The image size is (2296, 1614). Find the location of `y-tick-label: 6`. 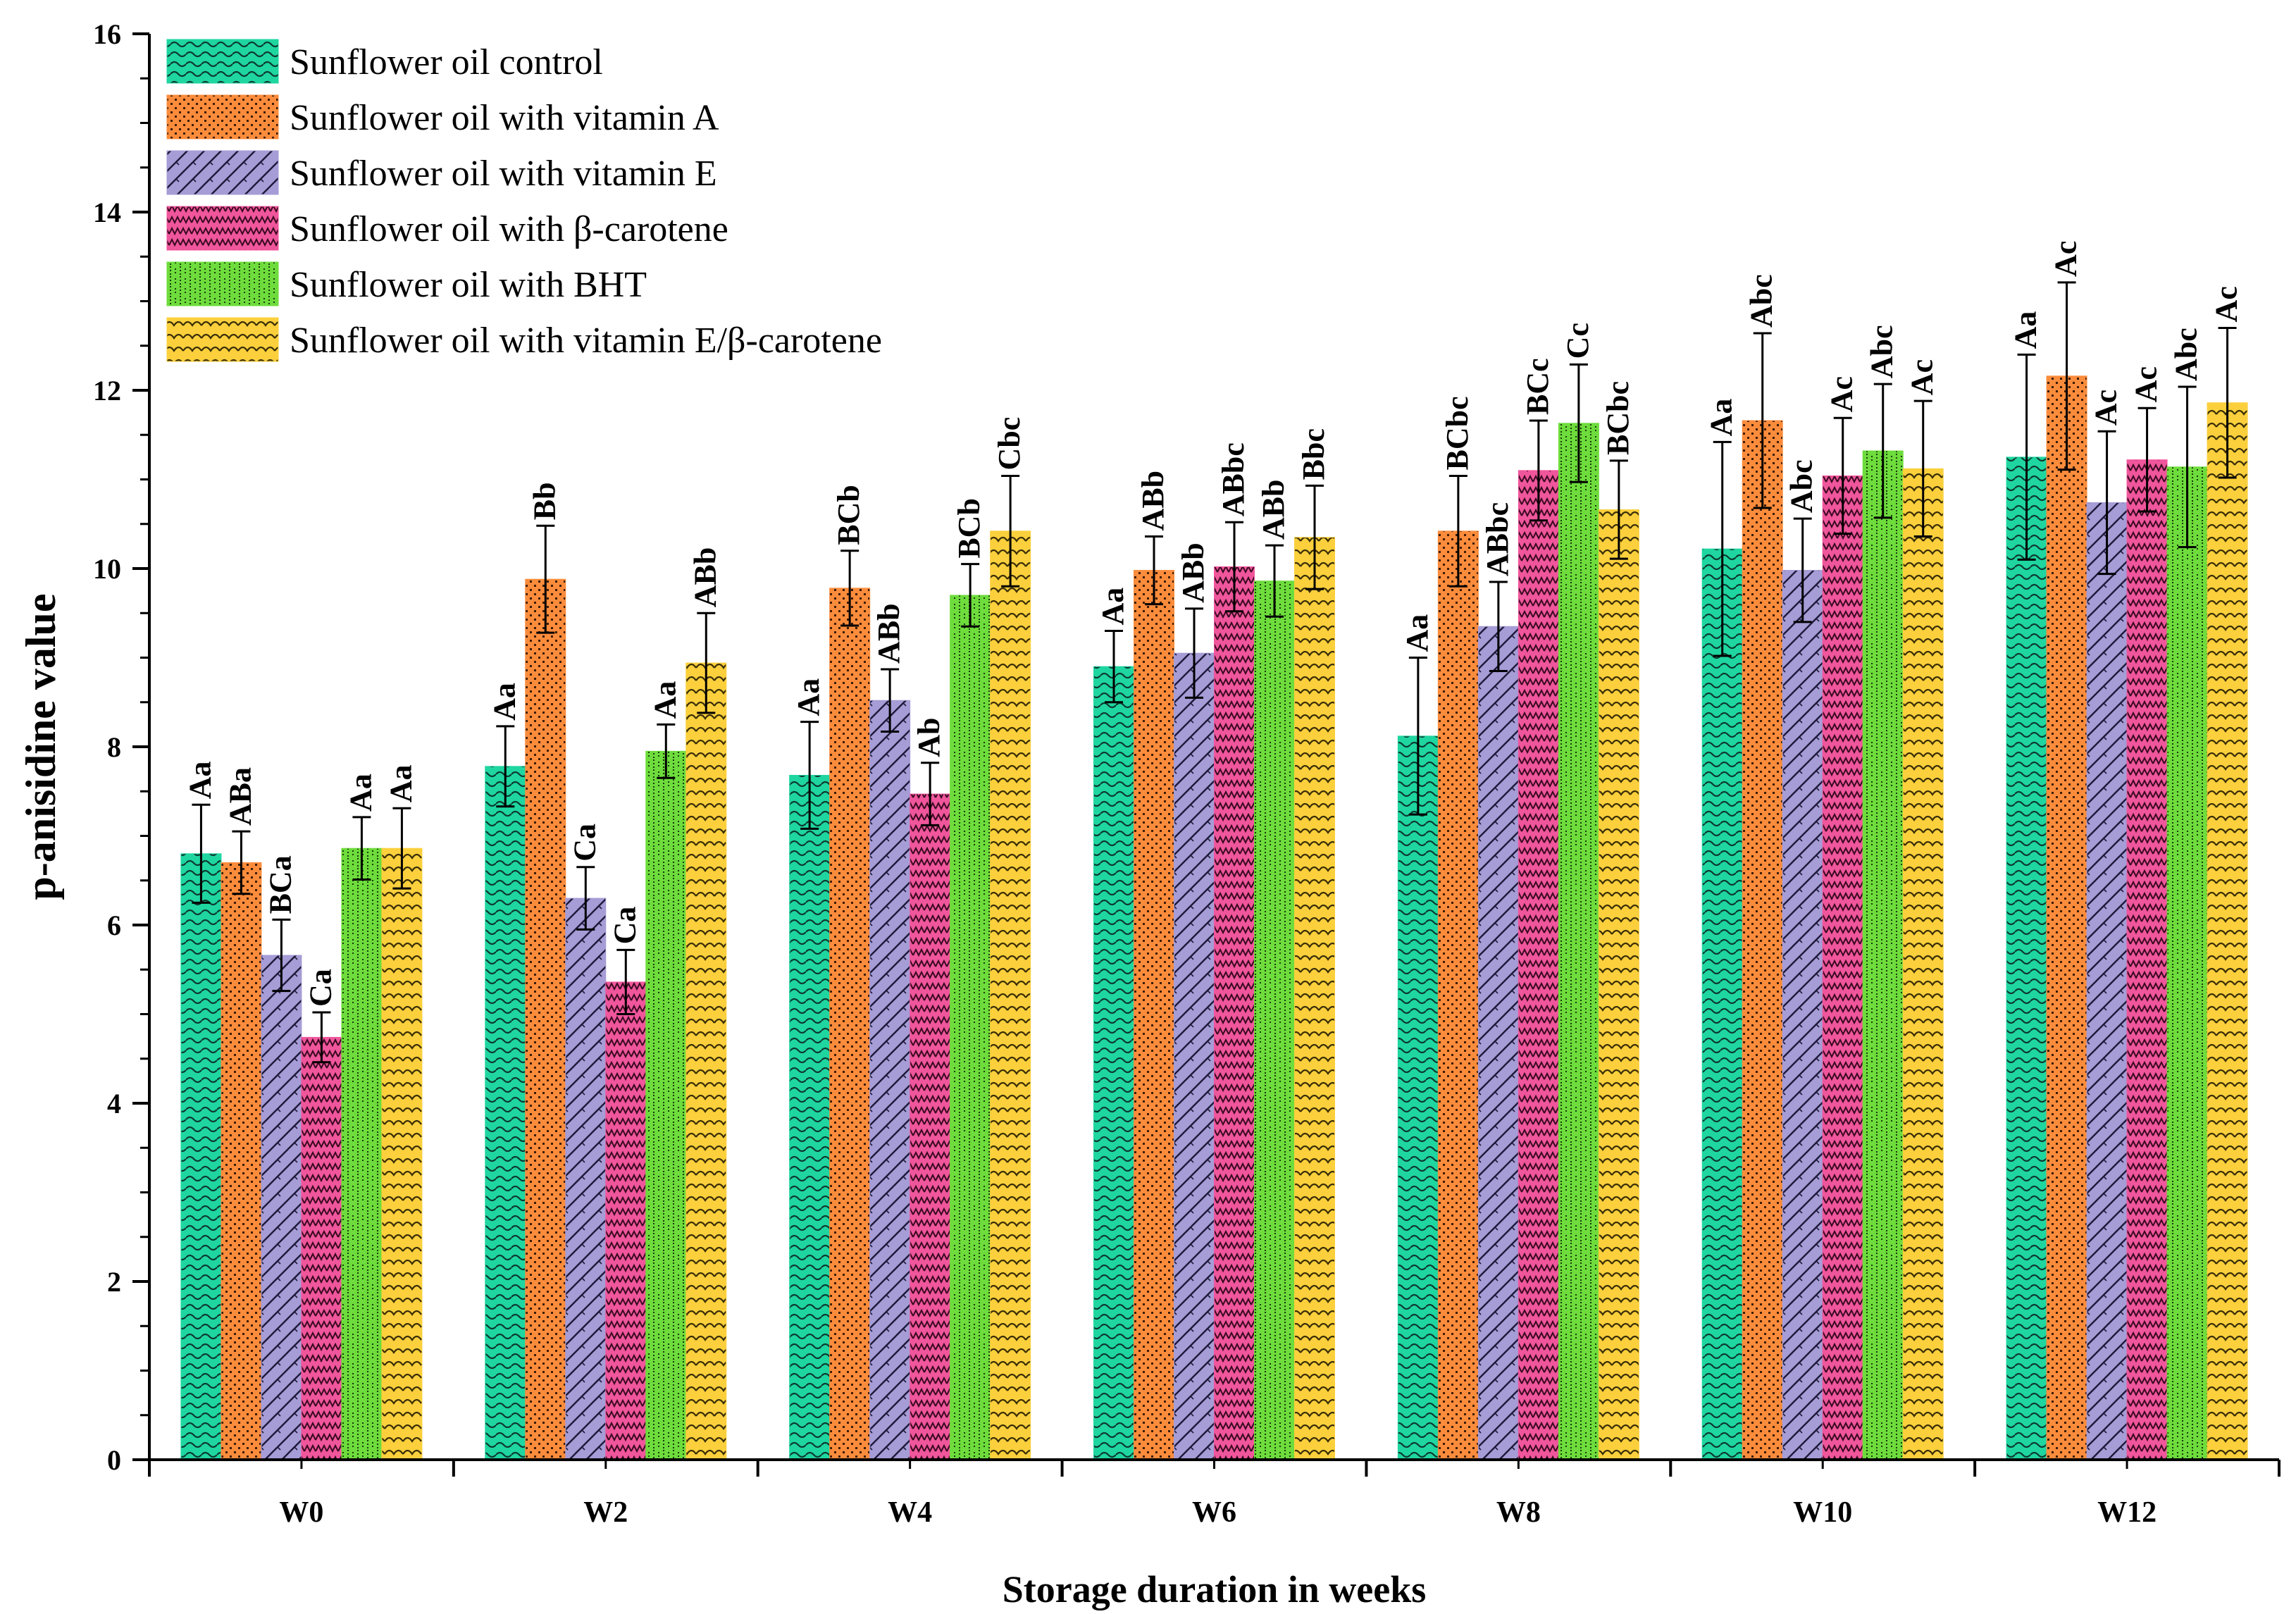

y-tick-label: 6 is located at coordinates (114, 925).